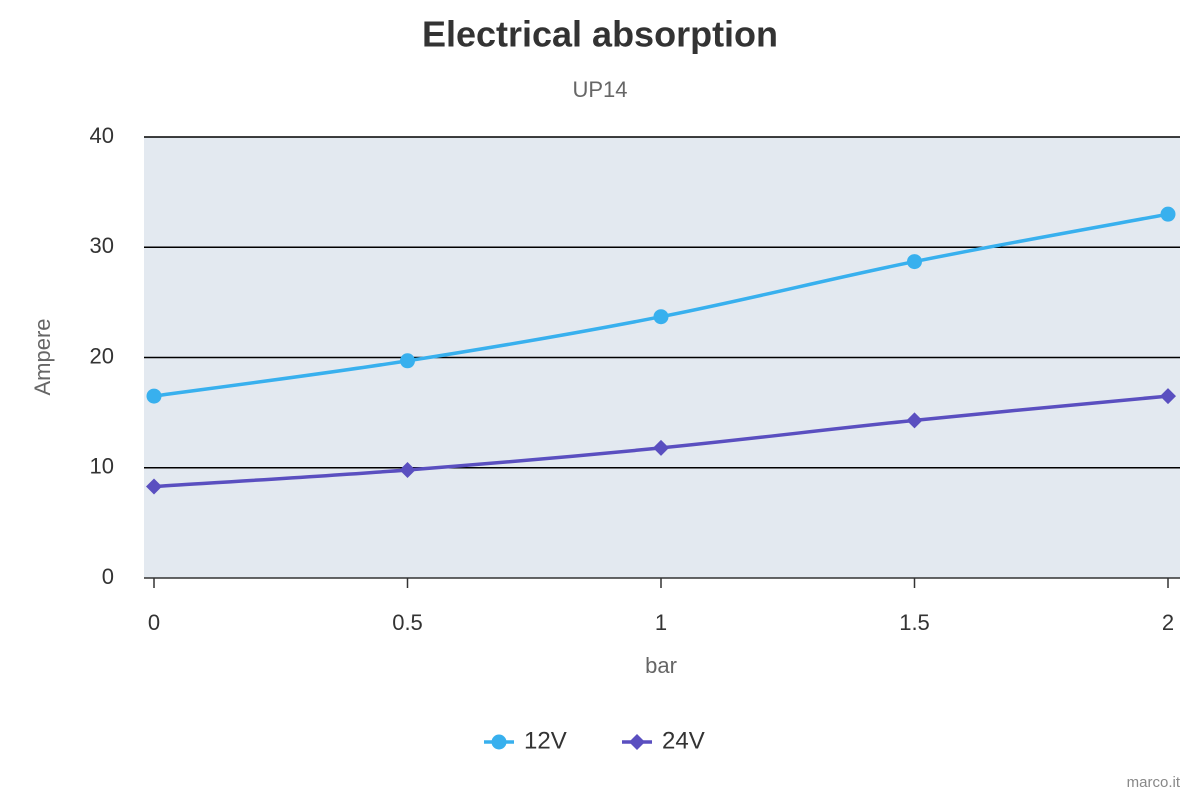 The width and height of the screenshot is (1200, 800). I want to click on x-tick-label: 0, so click(154, 622).